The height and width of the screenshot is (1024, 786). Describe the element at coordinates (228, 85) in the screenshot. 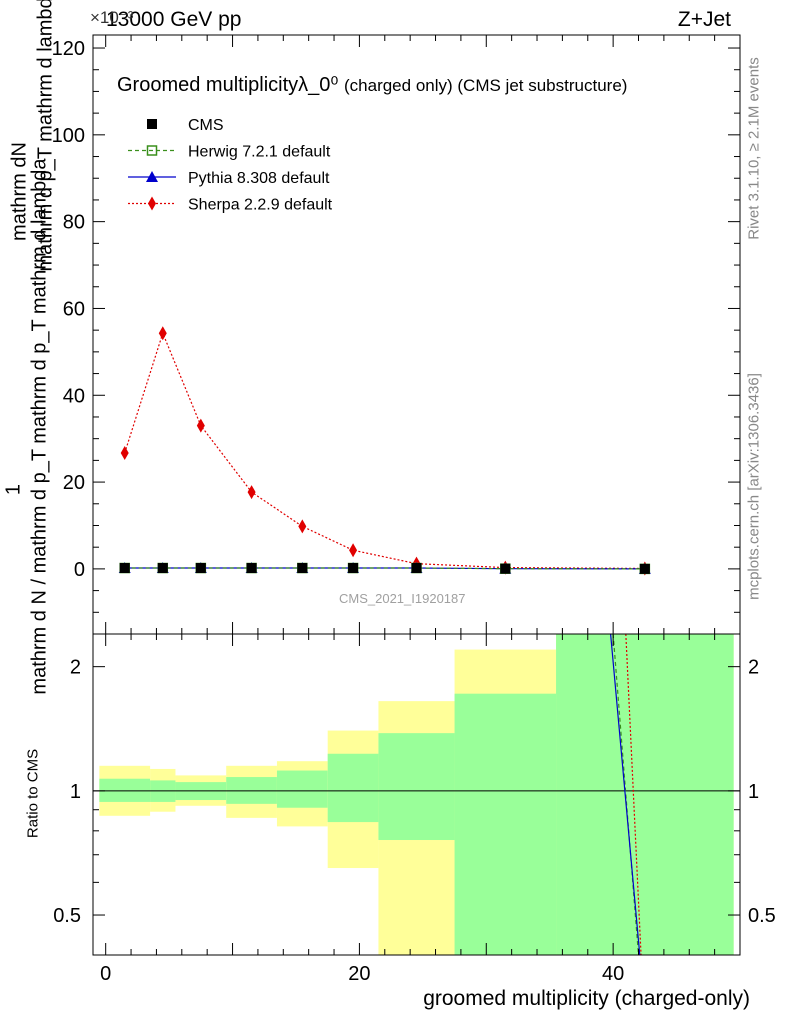

I see `chart-title-main: Groomed multiplicityλ_0⁰` at that location.